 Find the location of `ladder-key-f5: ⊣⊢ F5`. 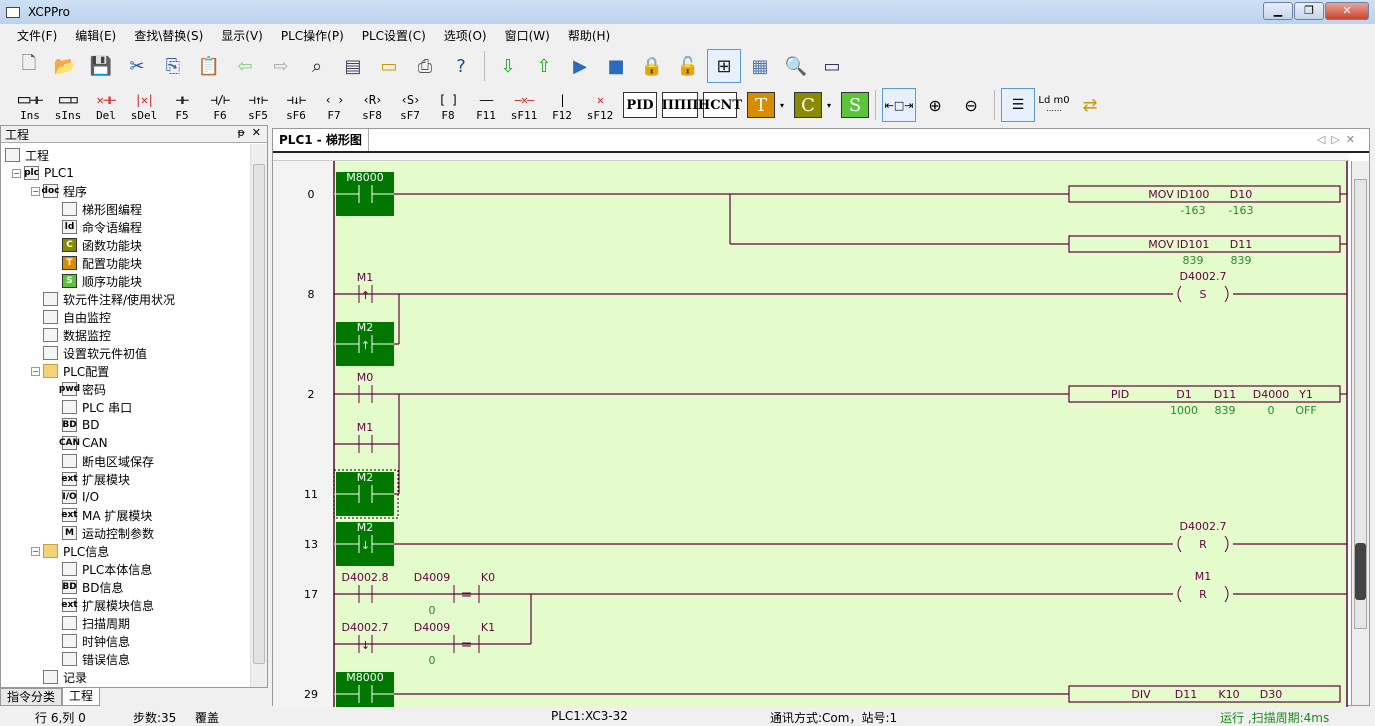

ladder-key-f5: ⊣⊢ F5 is located at coordinates (182, 105).